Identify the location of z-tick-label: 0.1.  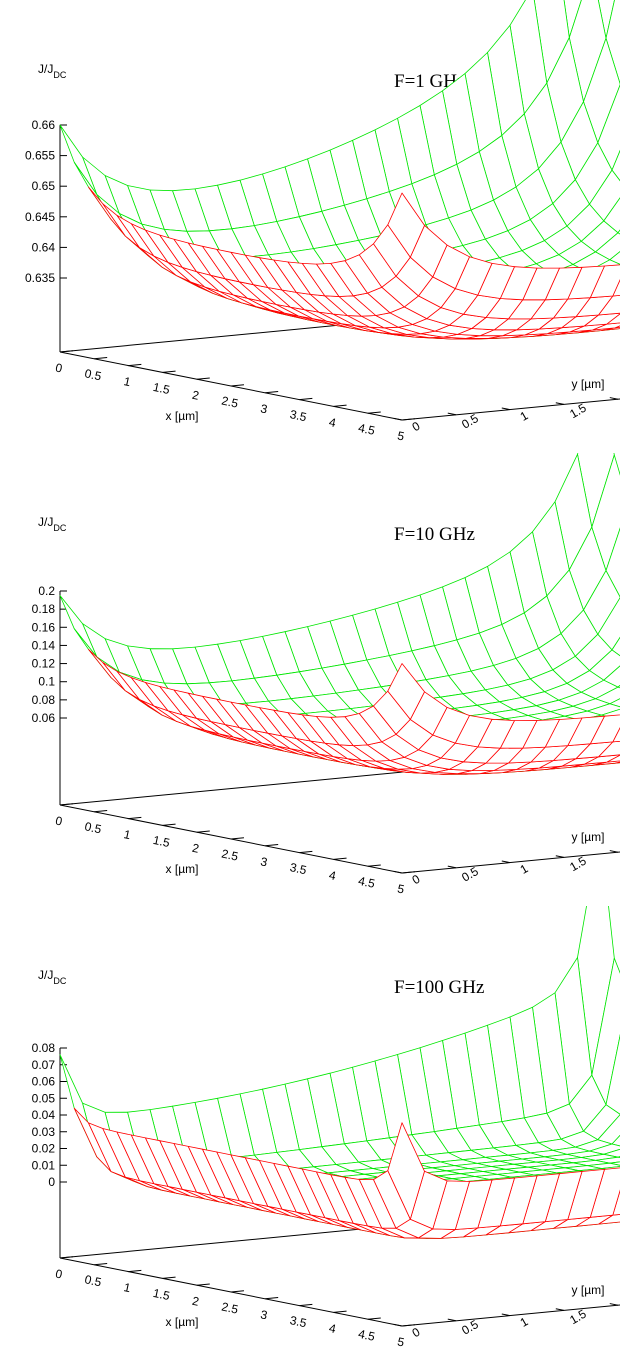
(46, 682).